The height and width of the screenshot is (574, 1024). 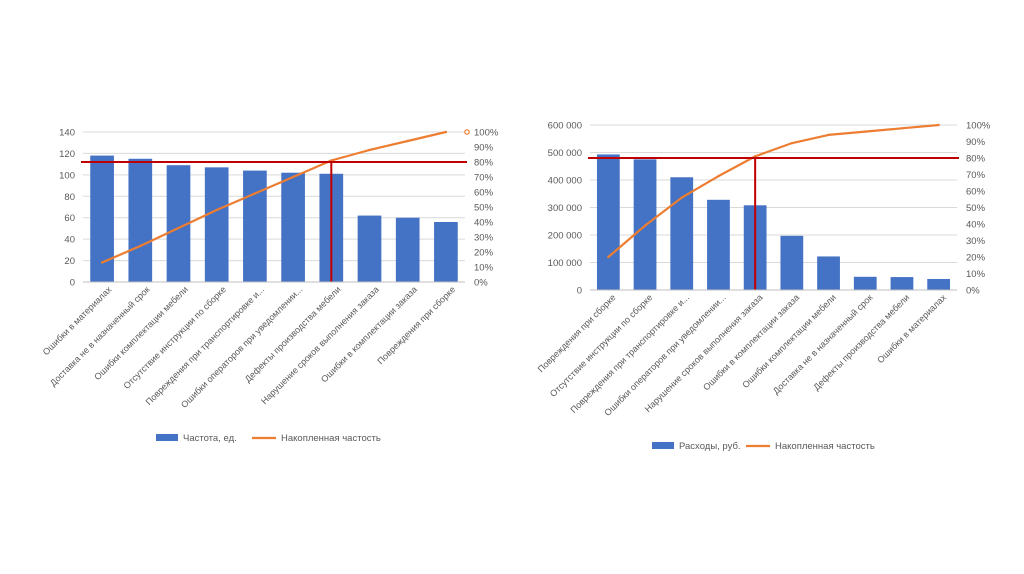 What do you see at coordinates (69, 240) in the screenshot?
I see `y-tick-label: 40` at bounding box center [69, 240].